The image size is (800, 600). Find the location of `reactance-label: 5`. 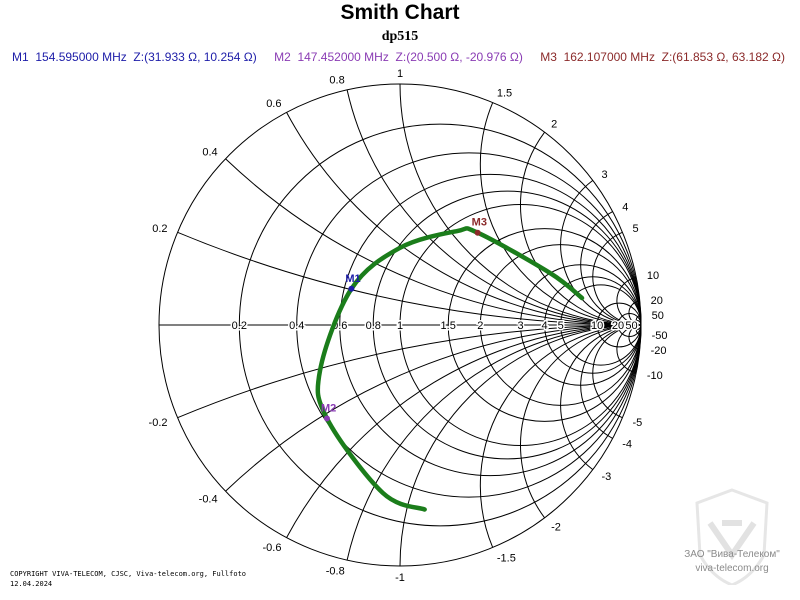

reactance-label: 5 is located at coordinates (635, 229).